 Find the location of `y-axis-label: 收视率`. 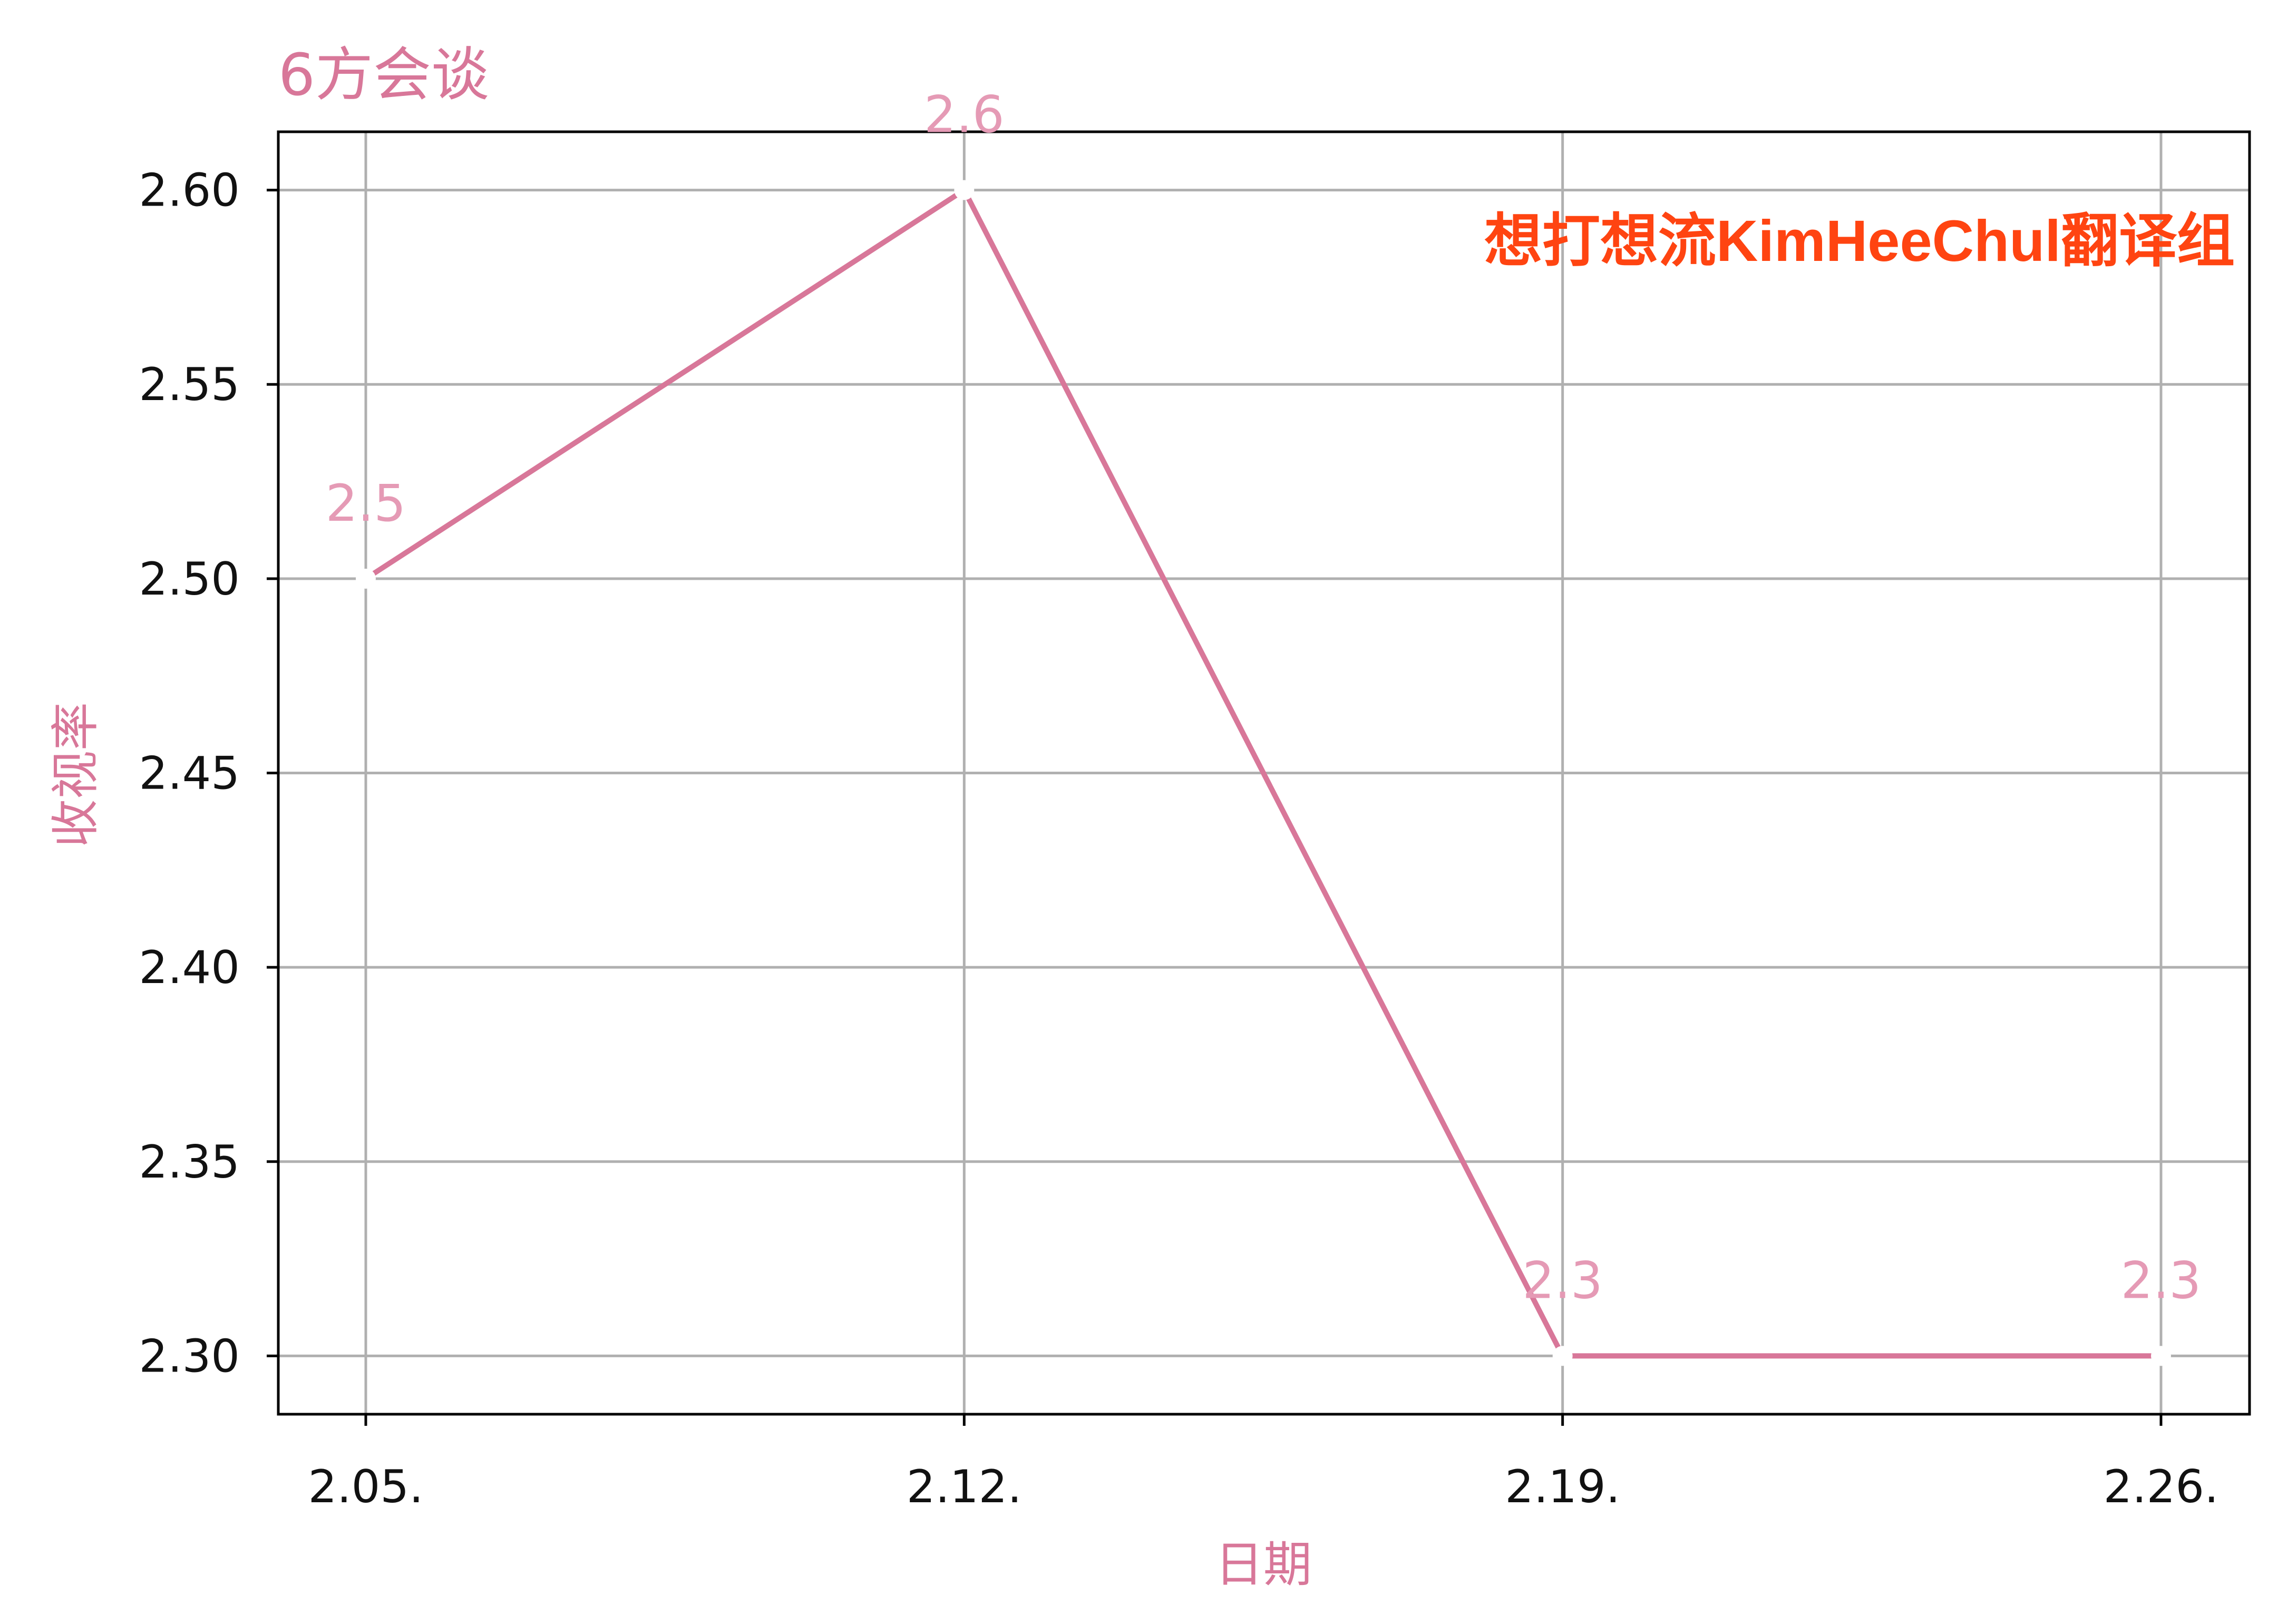

y-axis-label: 收视率 is located at coordinates (75, 775).